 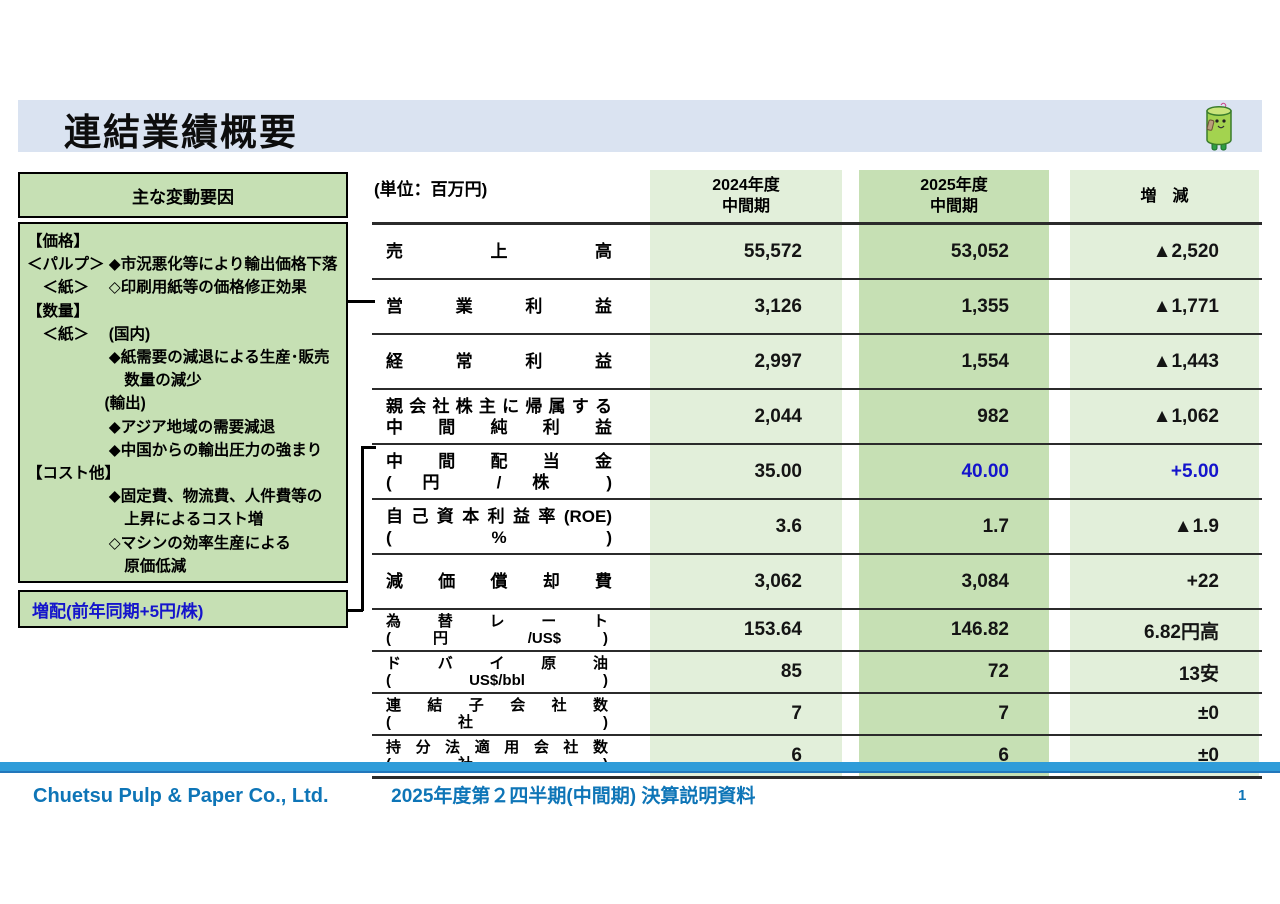 I want to click on connector-dividend-bottom, so click(x=355, y=610).